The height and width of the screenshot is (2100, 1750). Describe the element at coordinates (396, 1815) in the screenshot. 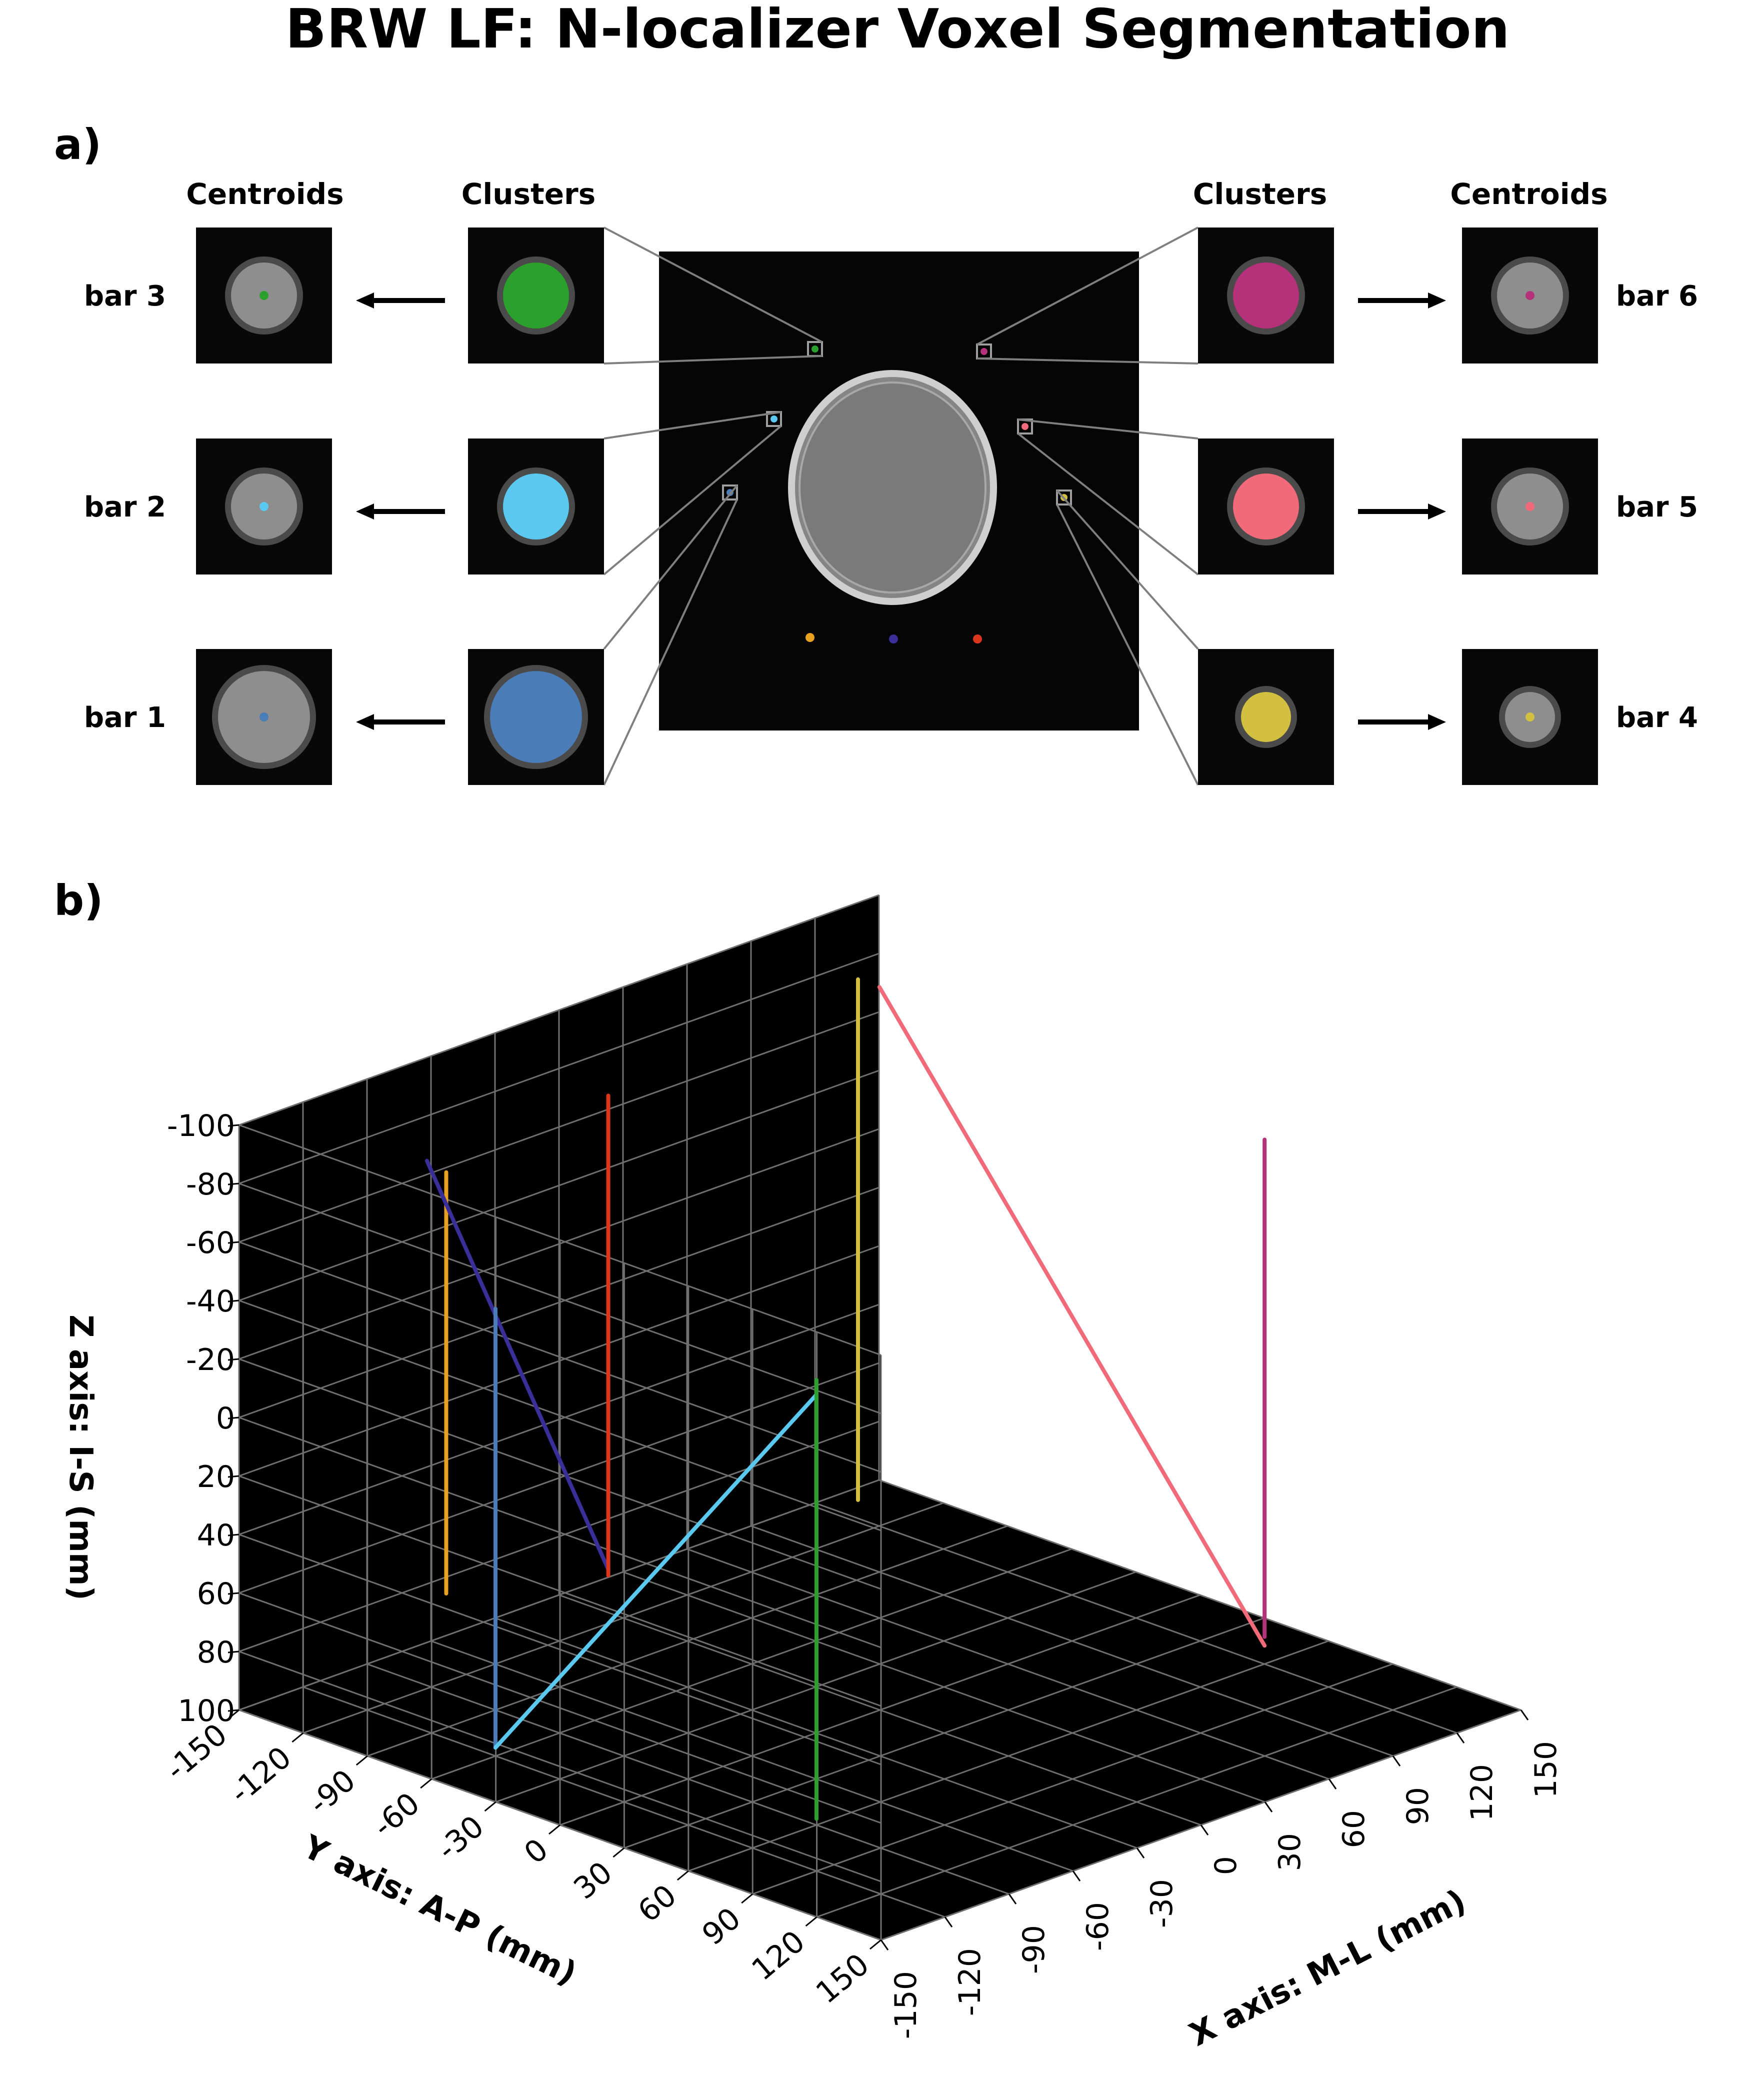

I see `y-tick-label: -60` at that location.